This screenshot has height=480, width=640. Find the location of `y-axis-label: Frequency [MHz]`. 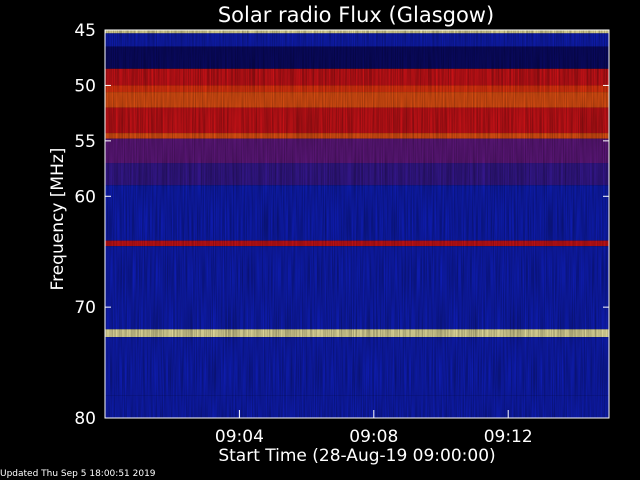

y-axis-label: Frequency [MHz] is located at coordinates (58, 219).